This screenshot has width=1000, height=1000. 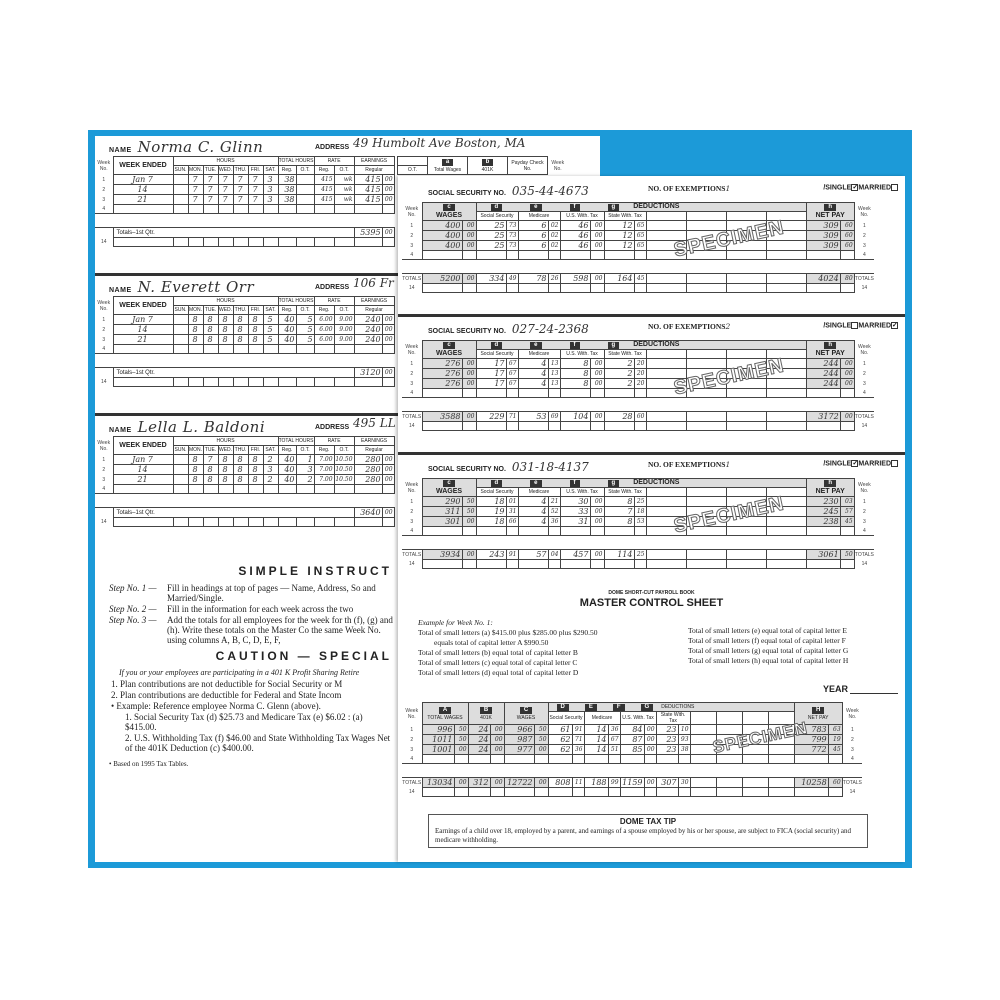 What do you see at coordinates (640, 235) in the screenshot?
I see `cents-cell: 65` at bounding box center [640, 235].